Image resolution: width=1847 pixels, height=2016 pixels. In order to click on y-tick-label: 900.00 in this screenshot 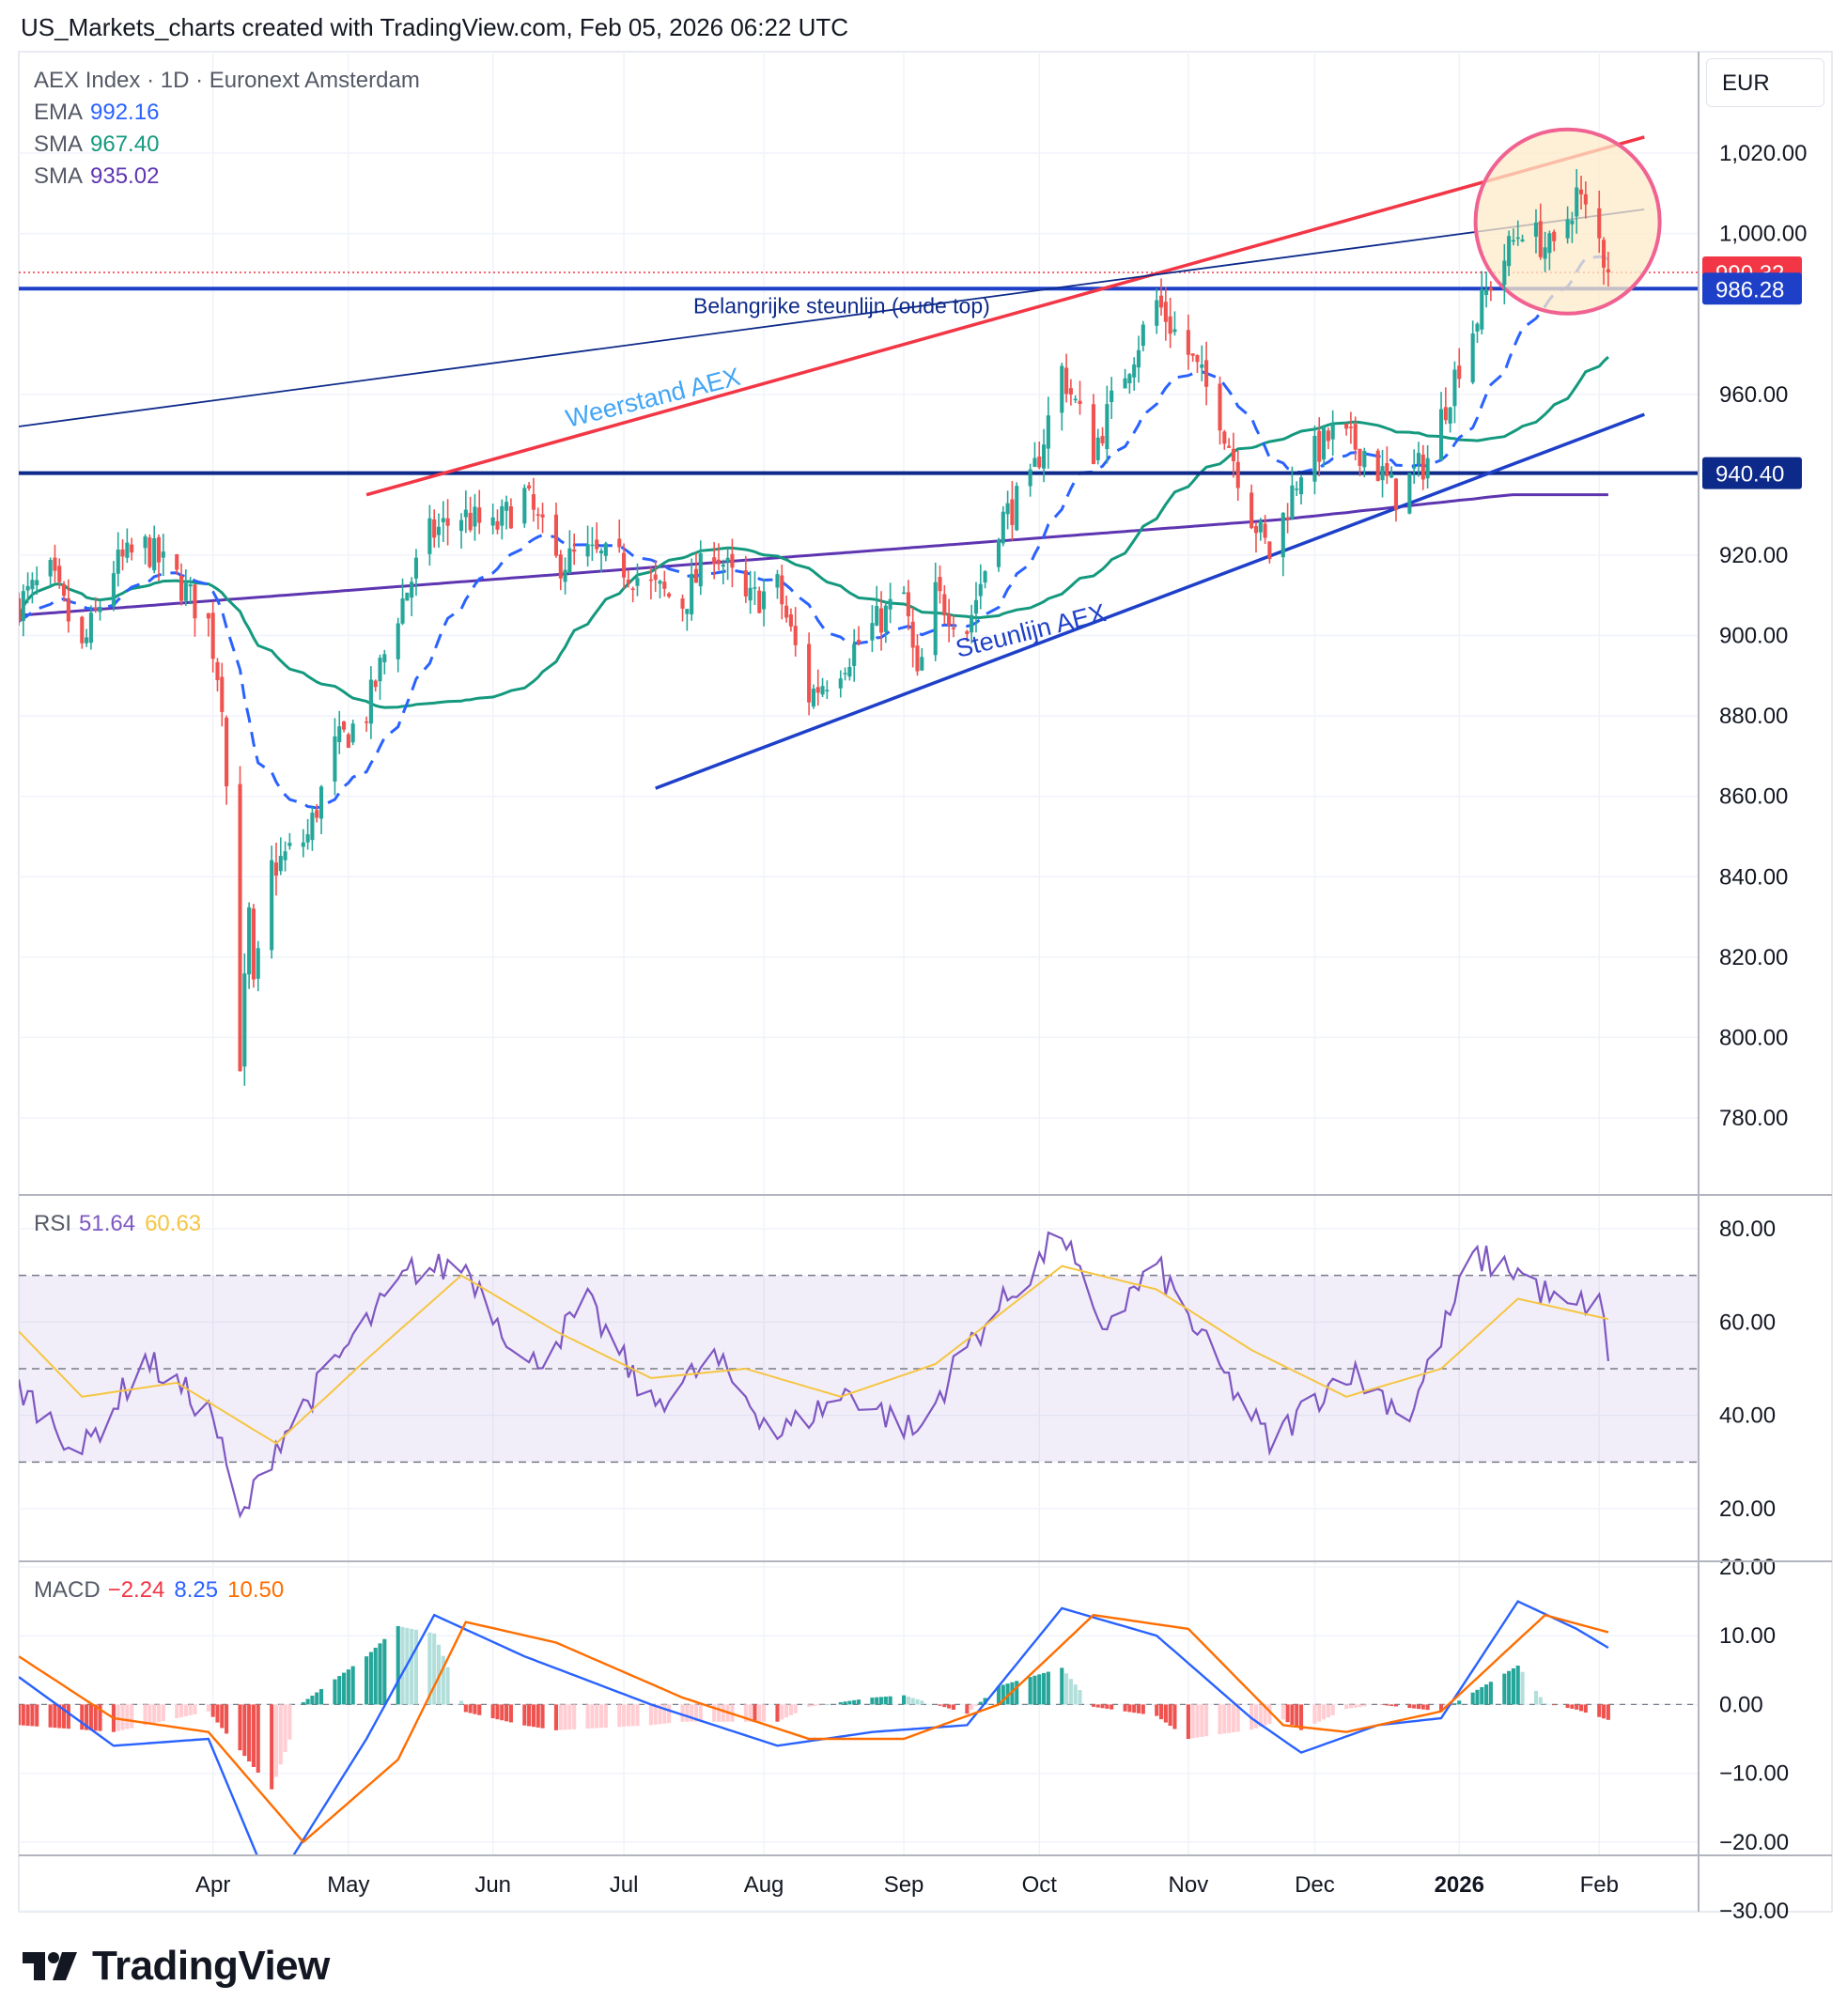, I will do `click(1753, 636)`.